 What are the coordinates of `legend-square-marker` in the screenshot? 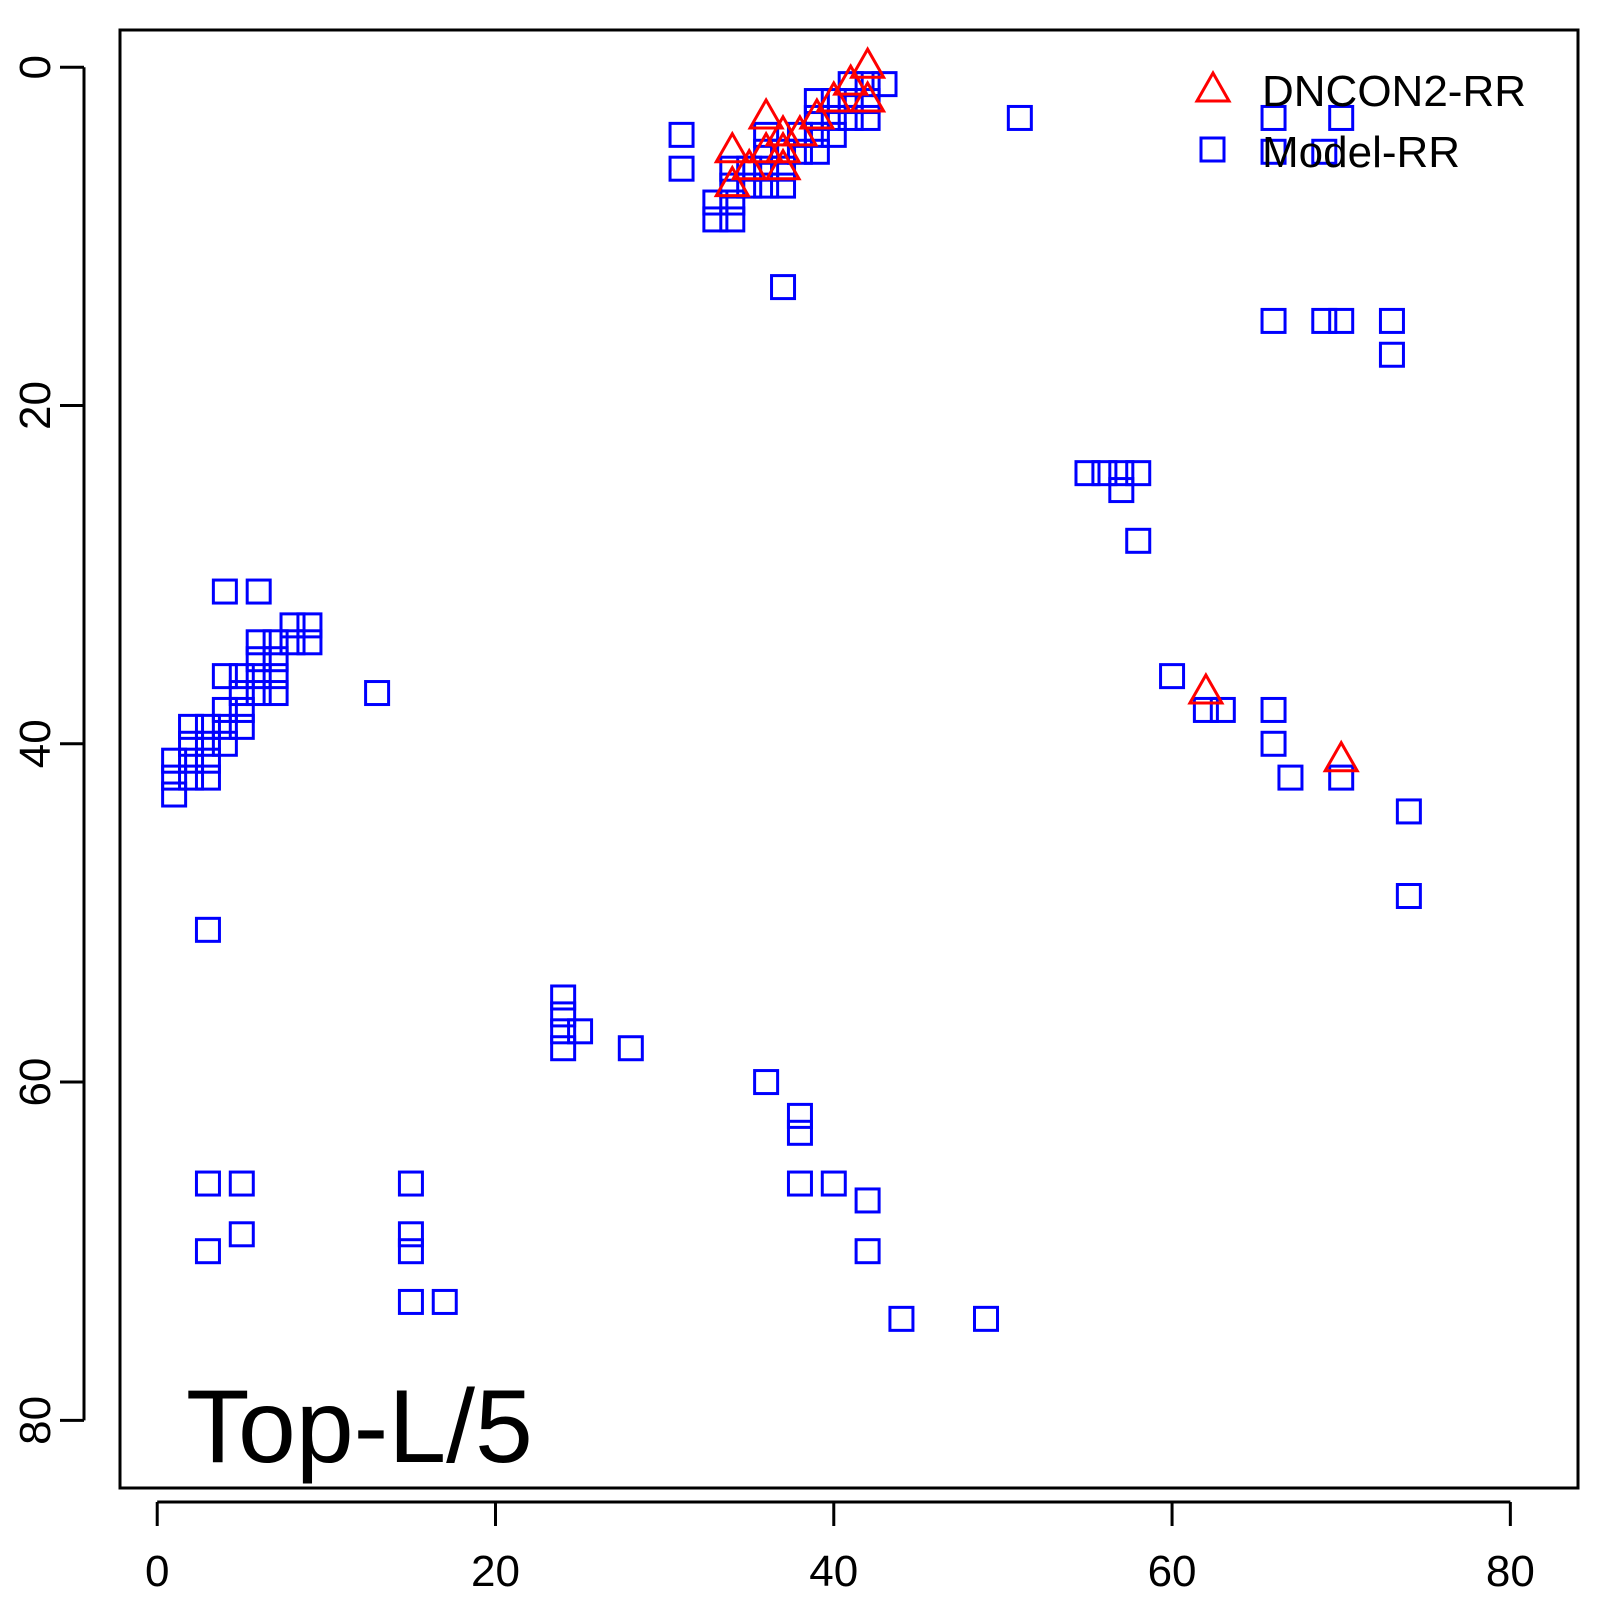 It's located at (1212, 149).